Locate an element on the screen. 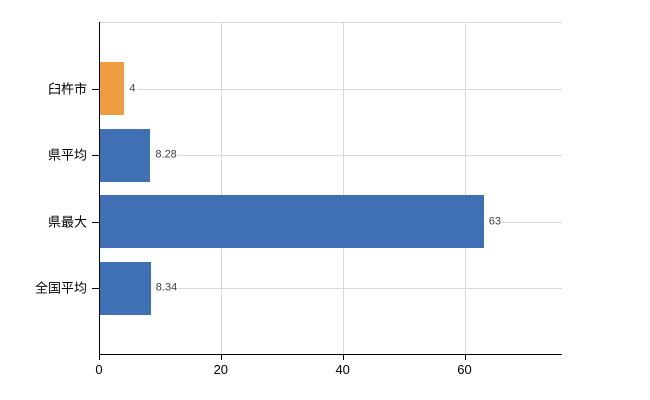 Image resolution: width=650 pixels, height=400 pixels. value-label: 8.34 is located at coordinates (164, 288).